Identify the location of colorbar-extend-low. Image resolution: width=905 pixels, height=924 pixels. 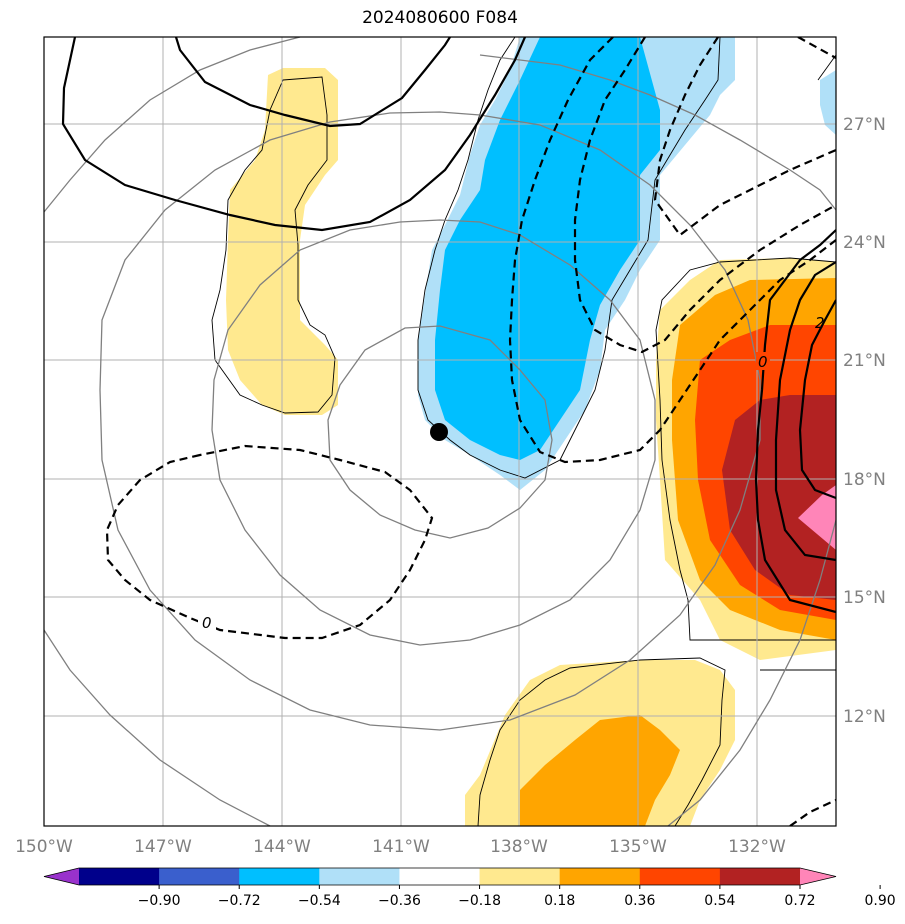
(61, 876).